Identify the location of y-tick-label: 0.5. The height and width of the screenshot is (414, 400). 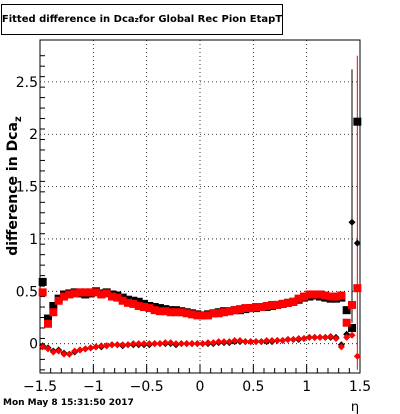
(27, 292).